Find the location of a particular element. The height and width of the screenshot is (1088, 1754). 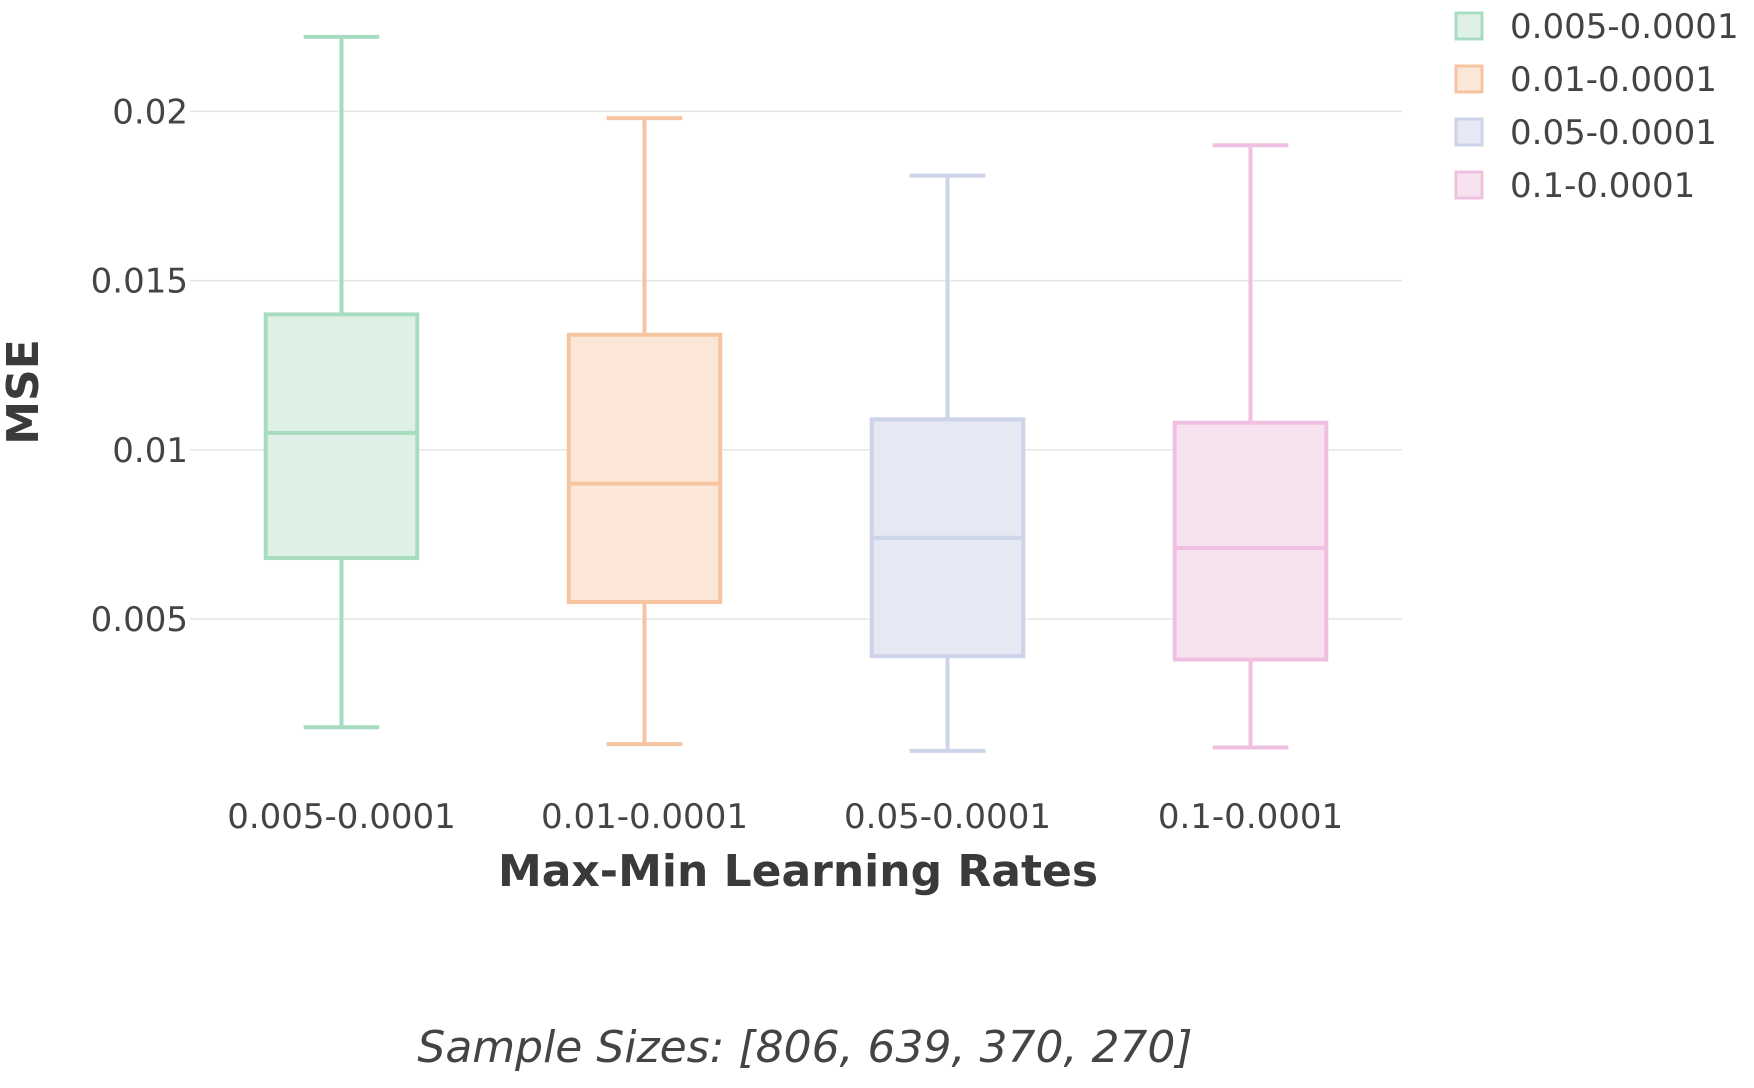

y-axis-ticks: 0.005 0.01 0.015 0.02 is located at coordinates (139, 366).